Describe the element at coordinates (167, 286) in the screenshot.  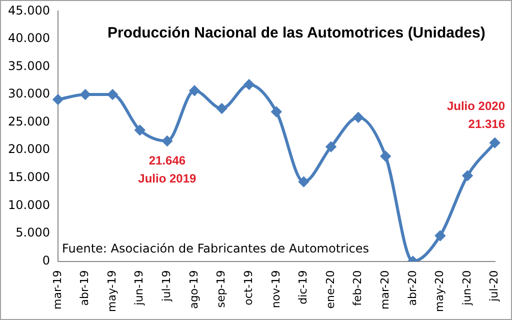
I see `x-tick-label: jul-19` at that location.